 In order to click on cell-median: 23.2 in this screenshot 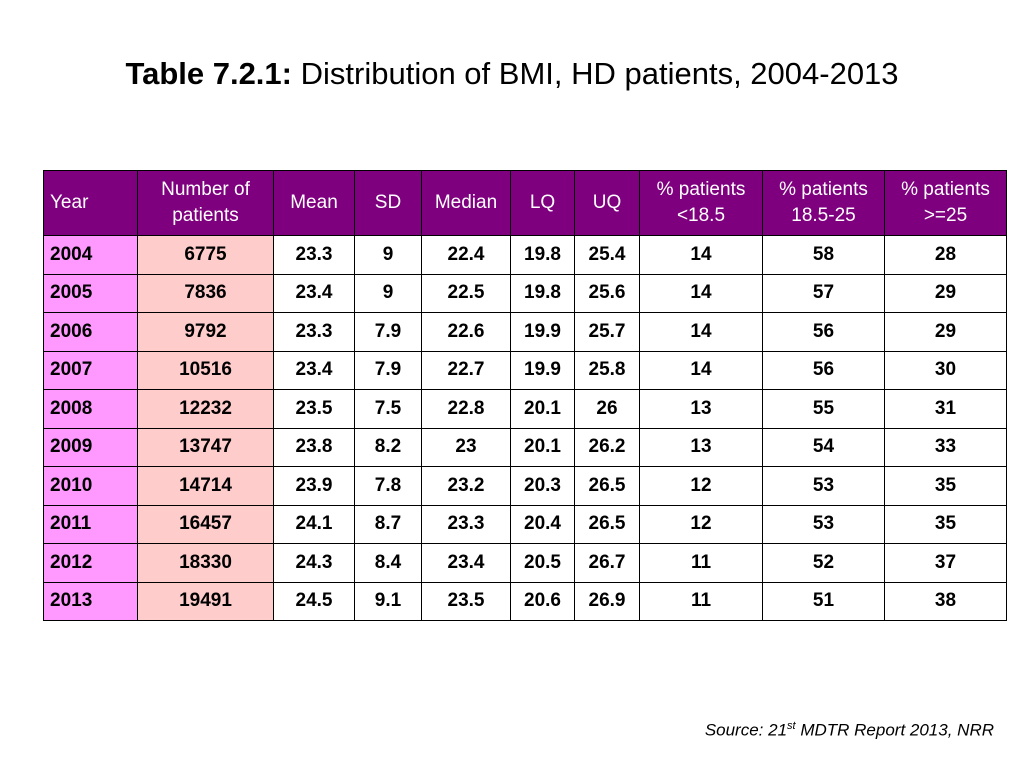, I will do `click(466, 486)`.